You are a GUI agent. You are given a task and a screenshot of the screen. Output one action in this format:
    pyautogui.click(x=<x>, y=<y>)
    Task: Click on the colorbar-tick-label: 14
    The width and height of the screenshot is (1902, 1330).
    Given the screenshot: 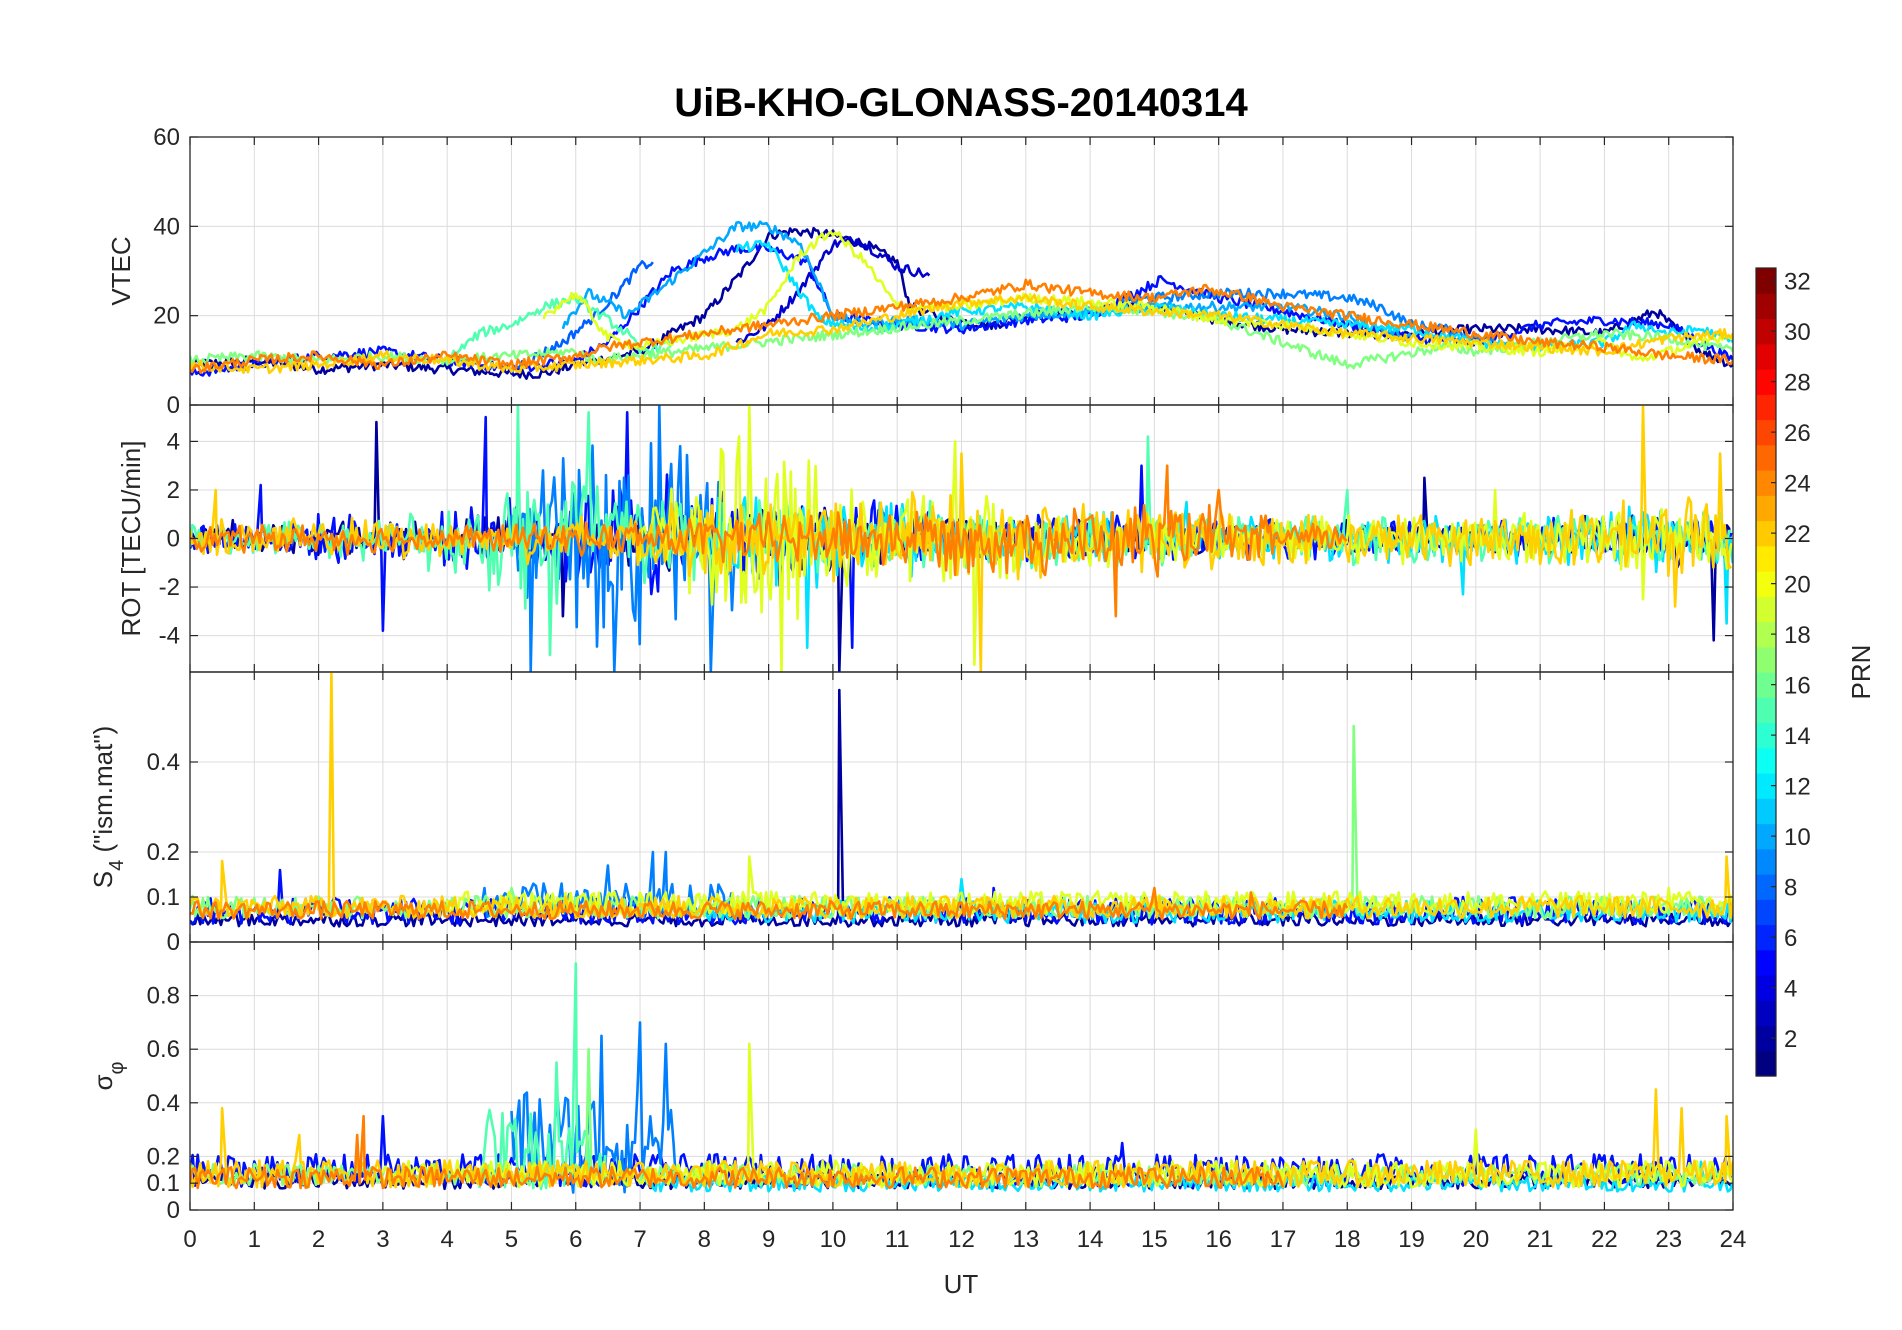 What is the action you would take?
    pyautogui.click(x=1797, y=736)
    